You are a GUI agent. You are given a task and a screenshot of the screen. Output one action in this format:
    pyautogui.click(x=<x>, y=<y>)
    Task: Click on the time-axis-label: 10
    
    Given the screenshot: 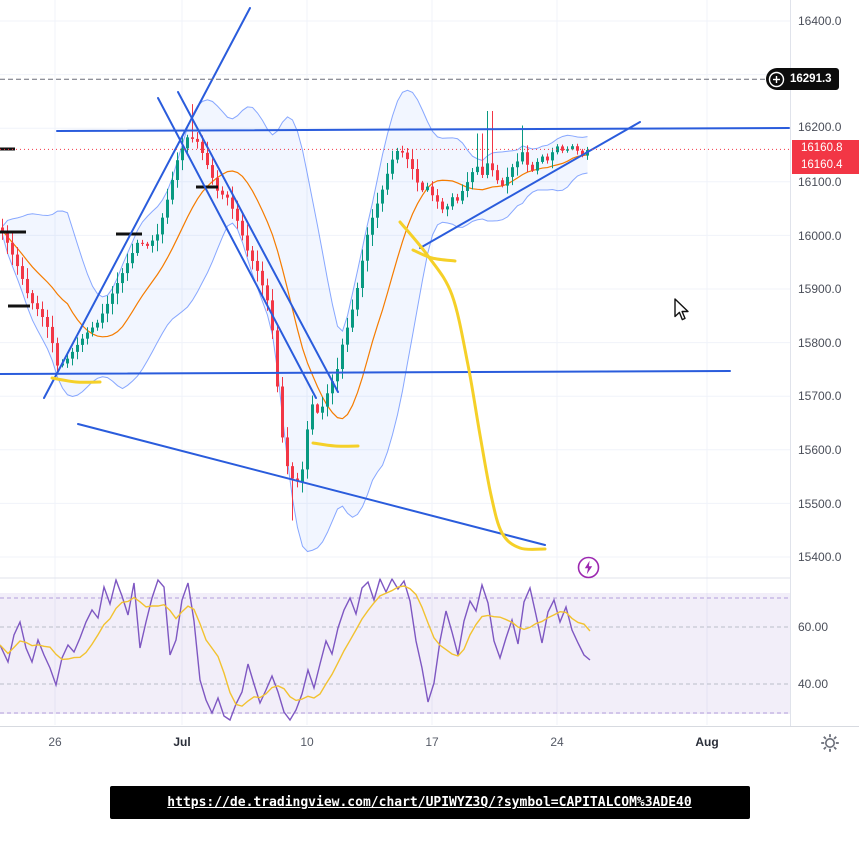 What is the action you would take?
    pyautogui.click(x=307, y=742)
    